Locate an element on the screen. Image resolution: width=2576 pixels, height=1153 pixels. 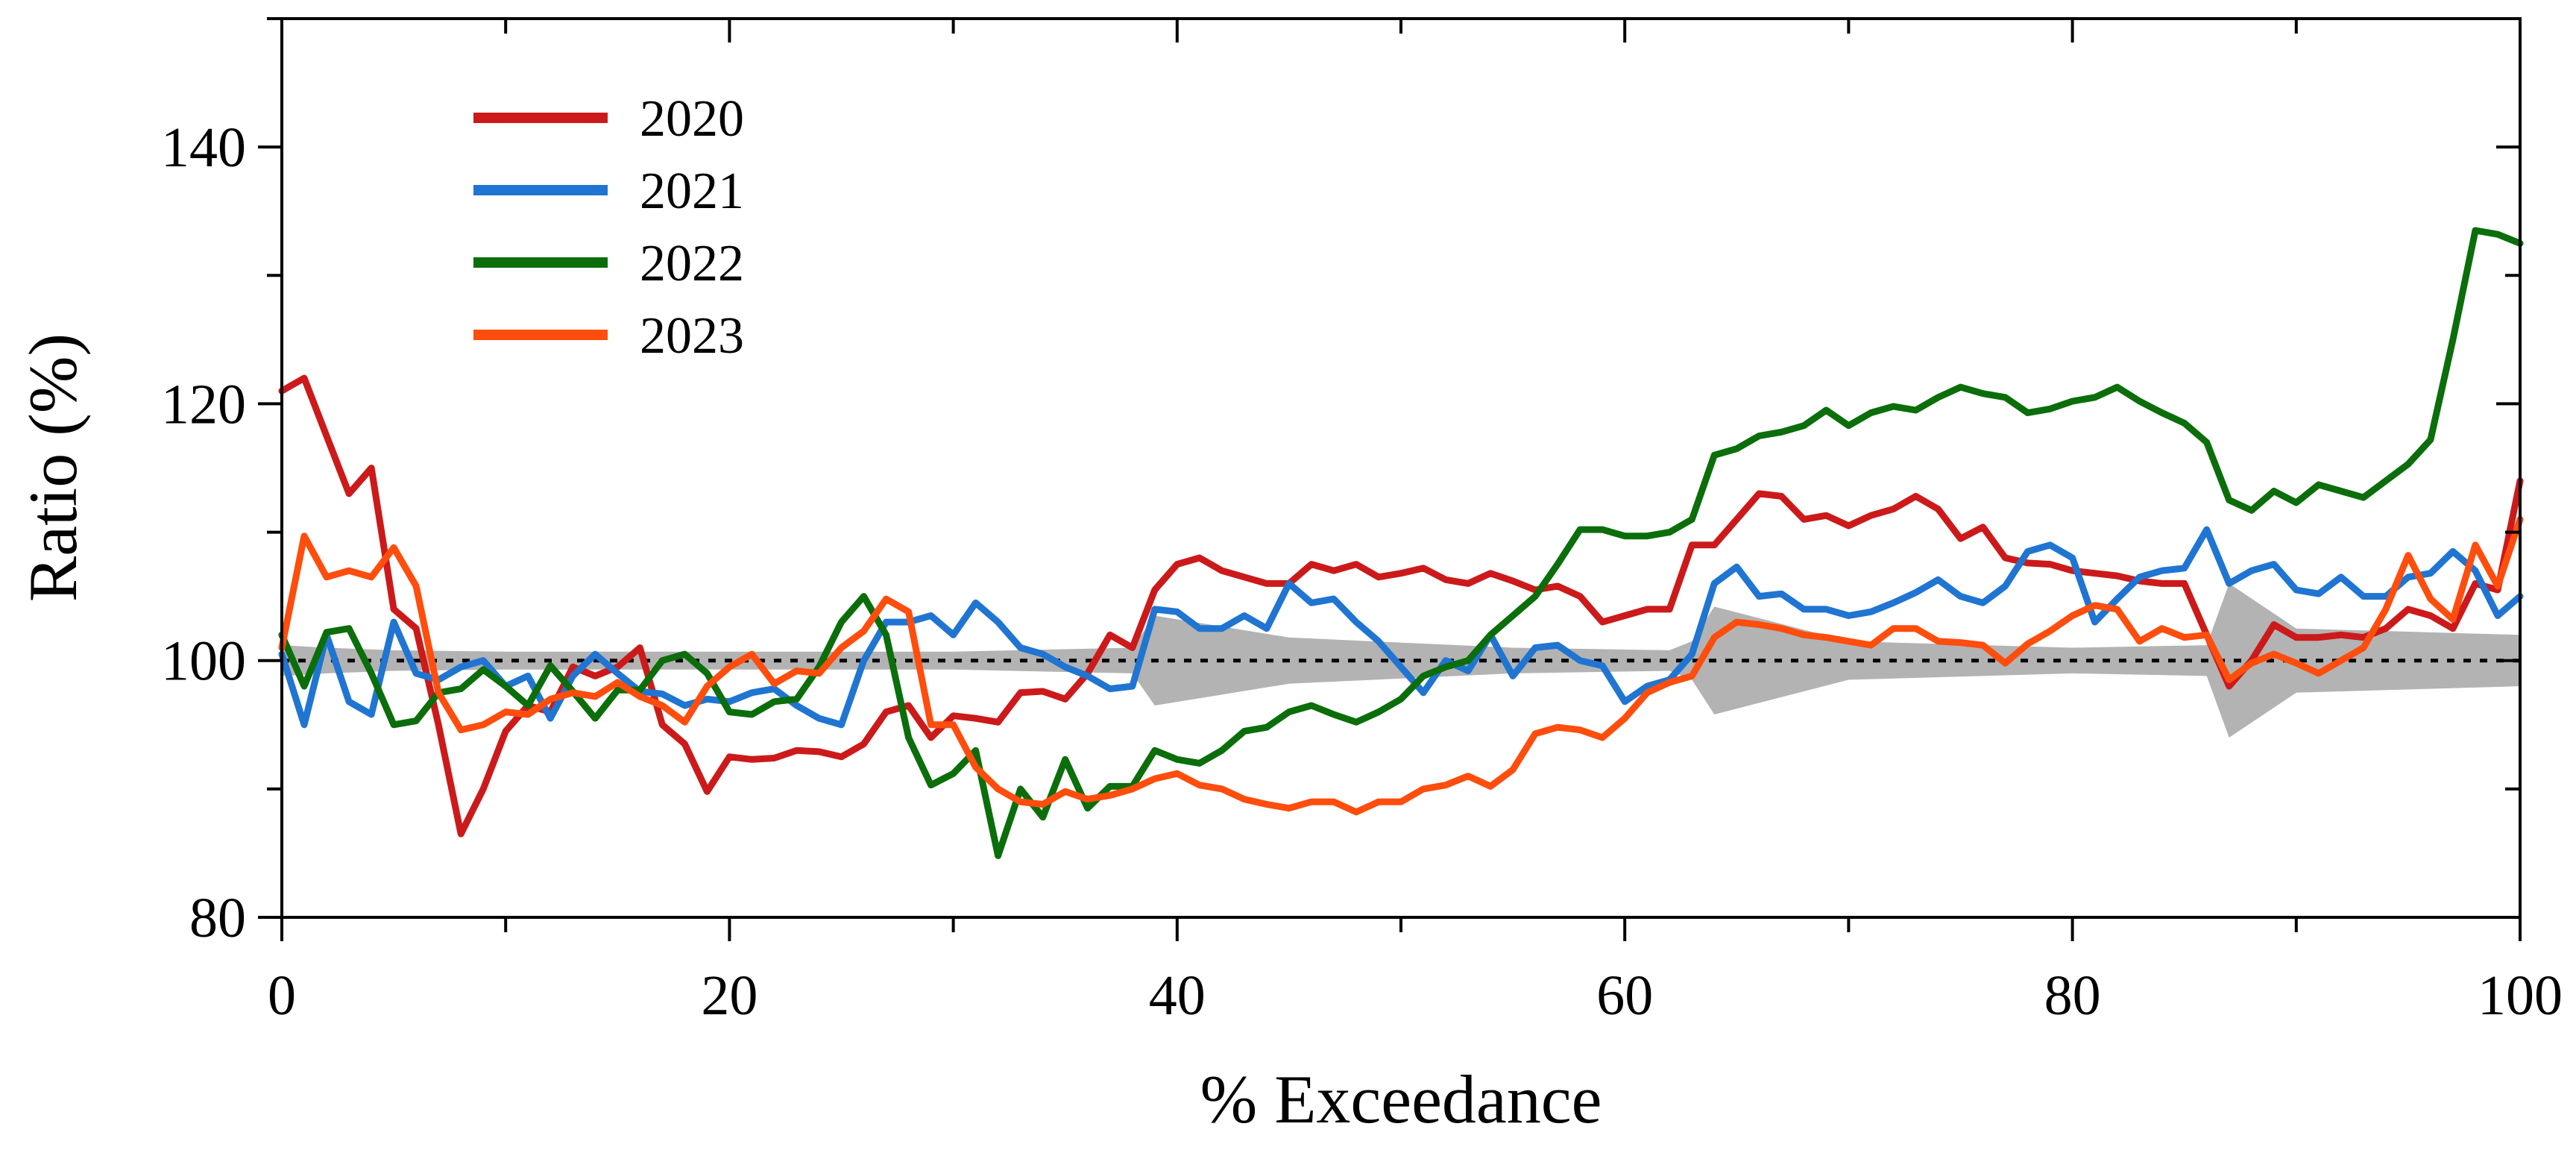
x-tick-label-0: 0 is located at coordinates (282, 995).